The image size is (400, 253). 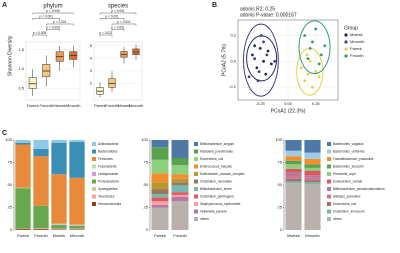 I want to click on box, so click(x=32, y=83).